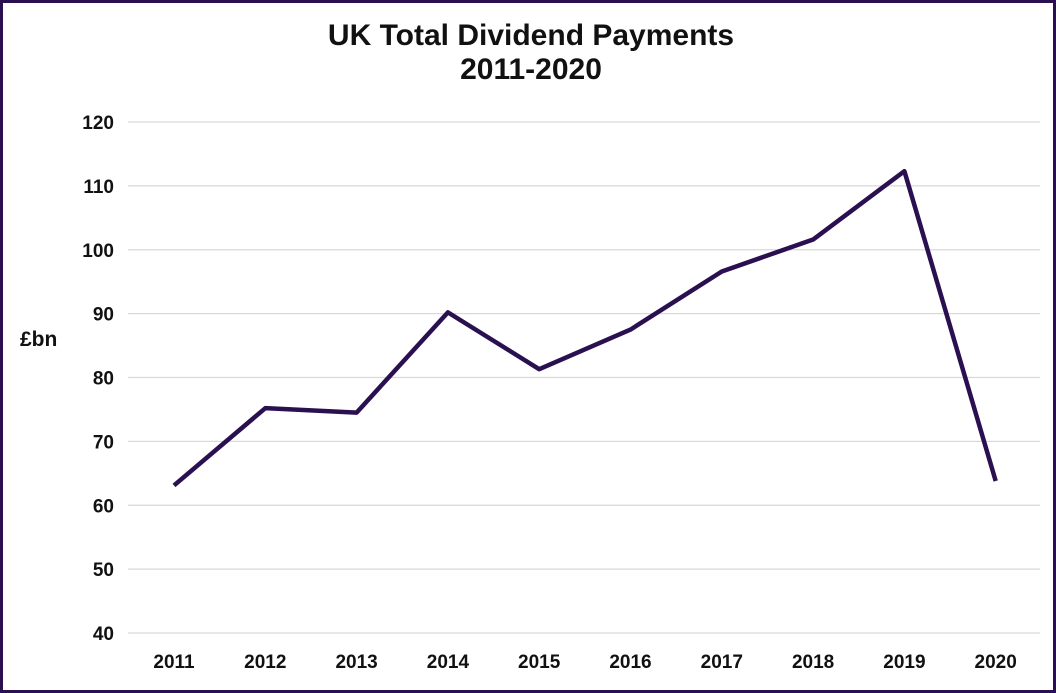  What do you see at coordinates (103, 506) in the screenshot?
I see `y-tick-label: 60` at bounding box center [103, 506].